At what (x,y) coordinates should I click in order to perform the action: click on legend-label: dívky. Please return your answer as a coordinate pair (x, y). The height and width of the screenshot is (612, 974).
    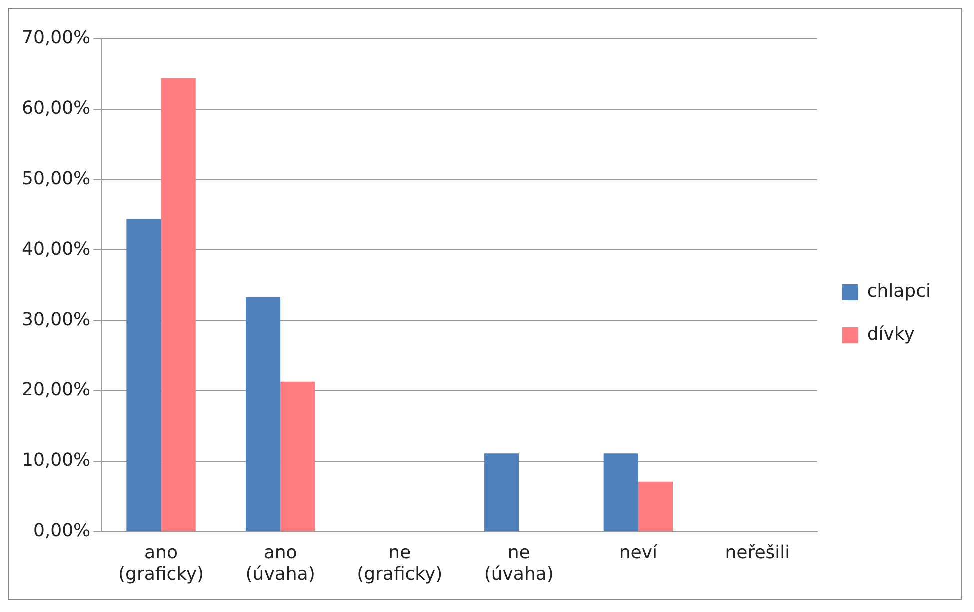
    Looking at the image, I should click on (891, 335).